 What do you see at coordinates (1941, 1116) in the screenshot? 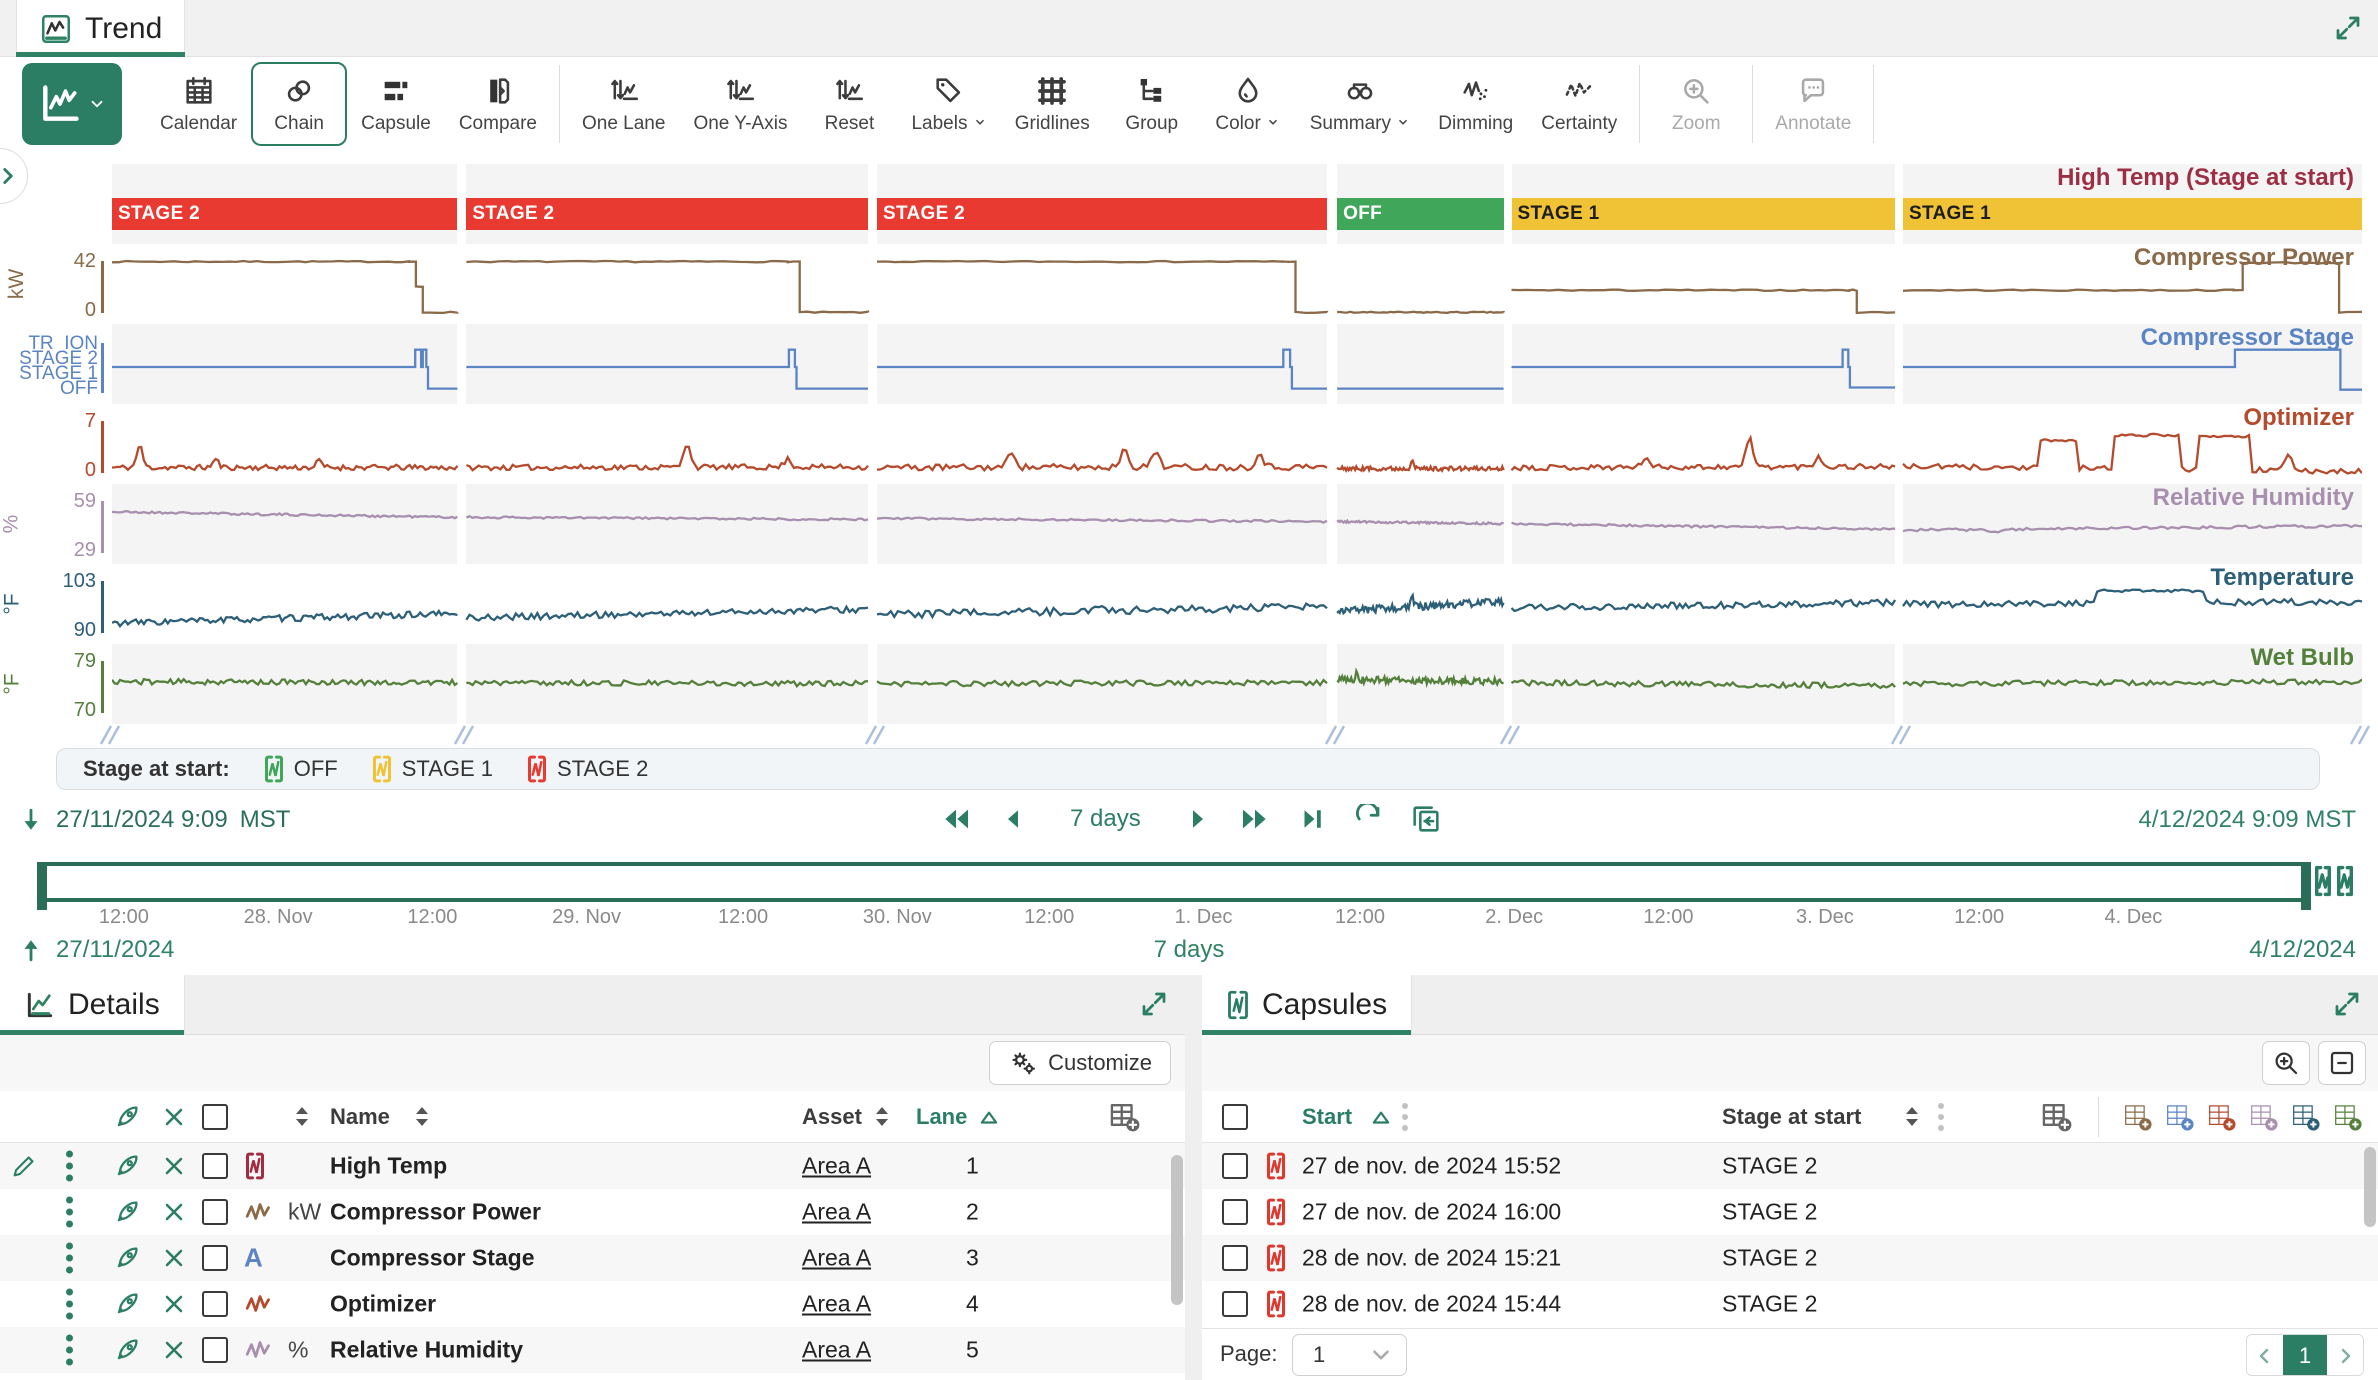
I see `stage-column-menu-icon` at bounding box center [1941, 1116].